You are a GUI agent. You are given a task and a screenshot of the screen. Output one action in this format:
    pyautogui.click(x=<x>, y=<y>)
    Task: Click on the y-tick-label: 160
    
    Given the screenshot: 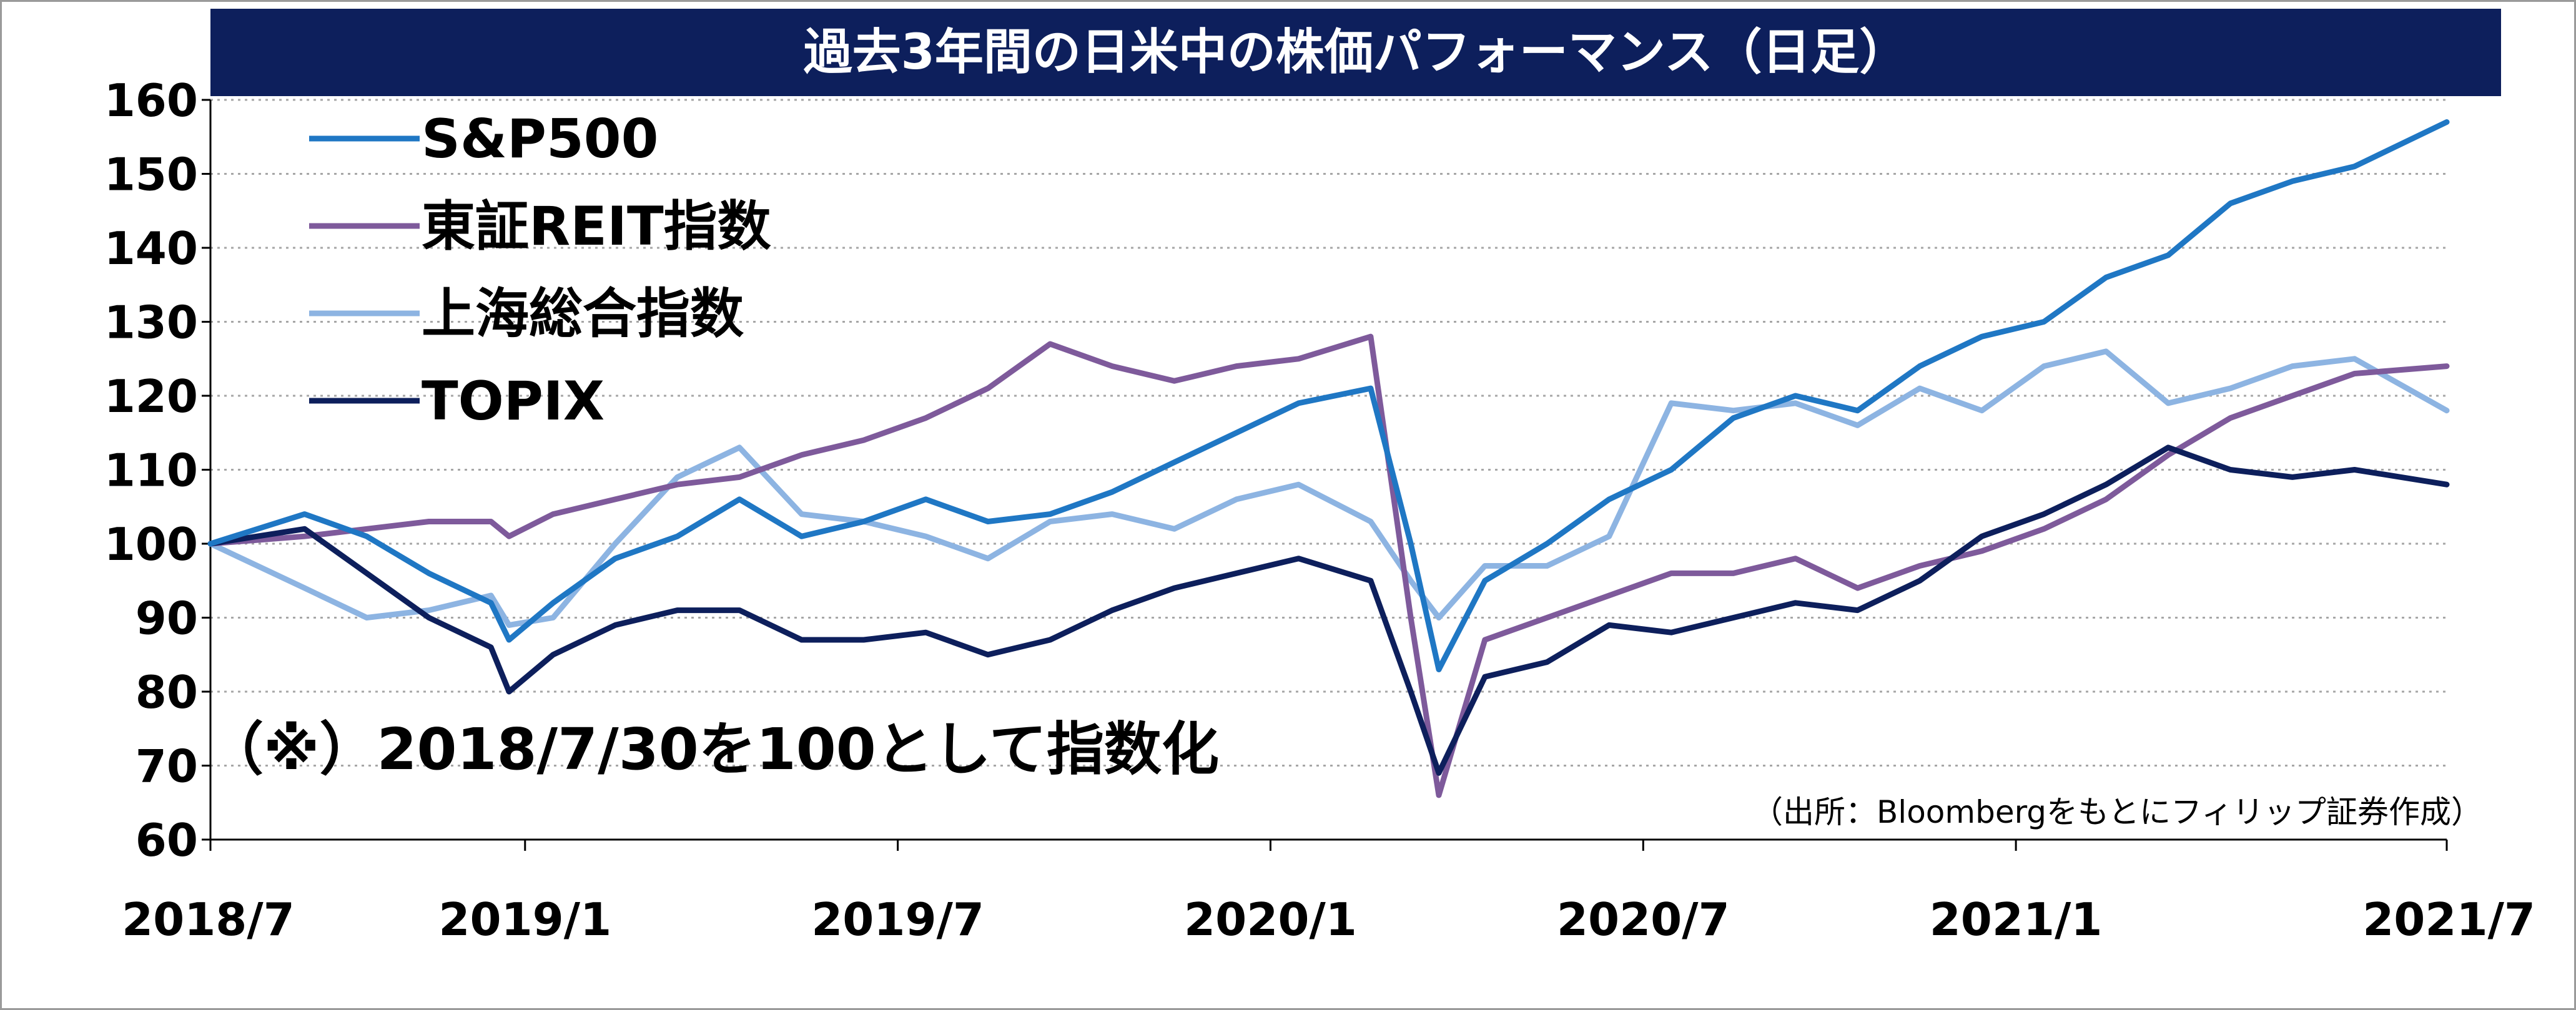 What is the action you would take?
    pyautogui.click(x=151, y=101)
    